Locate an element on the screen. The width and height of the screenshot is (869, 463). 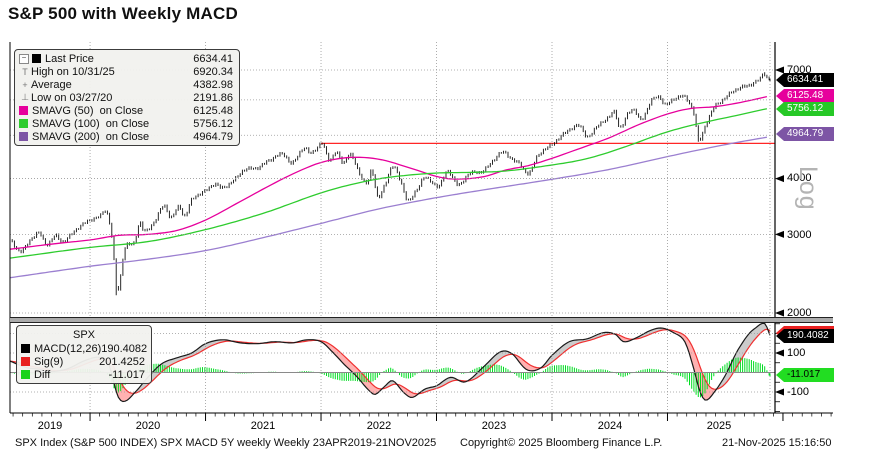
legend-label: Last Price is located at coordinates (69, 58).